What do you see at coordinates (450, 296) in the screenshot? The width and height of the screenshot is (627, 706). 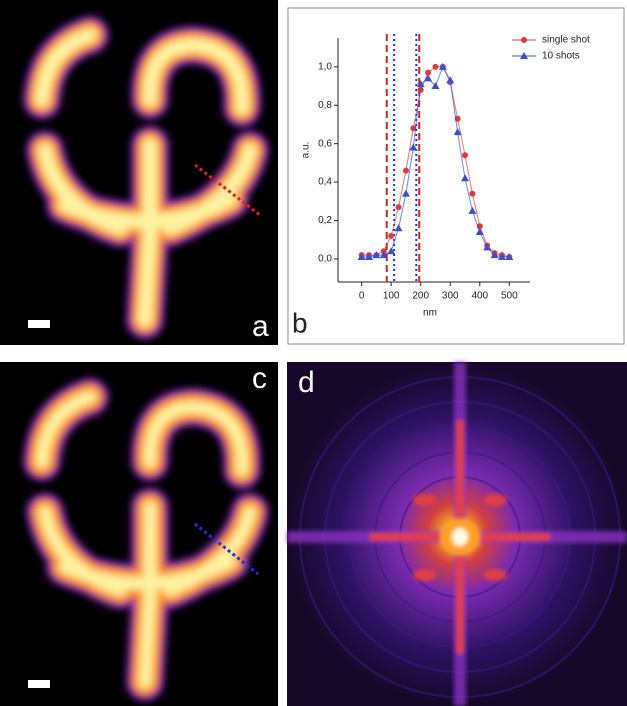 I see `x-tick-label: 300` at bounding box center [450, 296].